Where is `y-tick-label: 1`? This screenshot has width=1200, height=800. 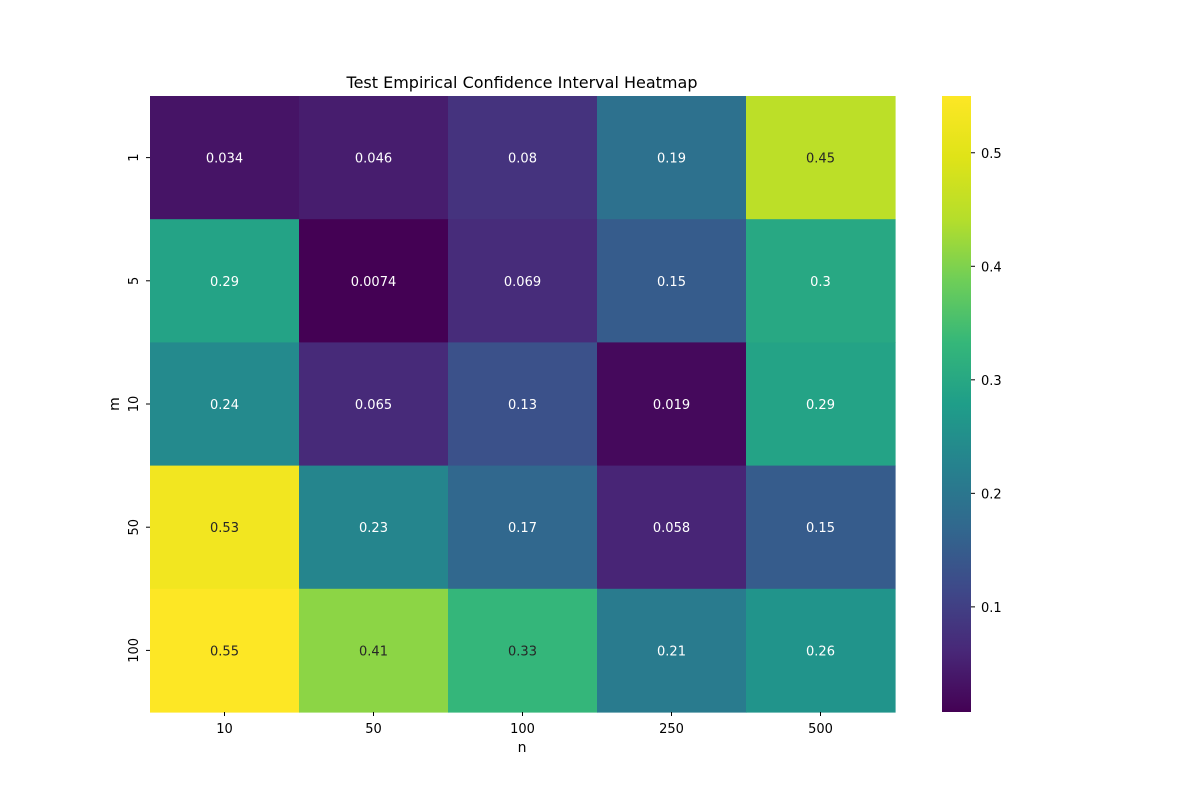
y-tick-label: 1 is located at coordinates (134, 157).